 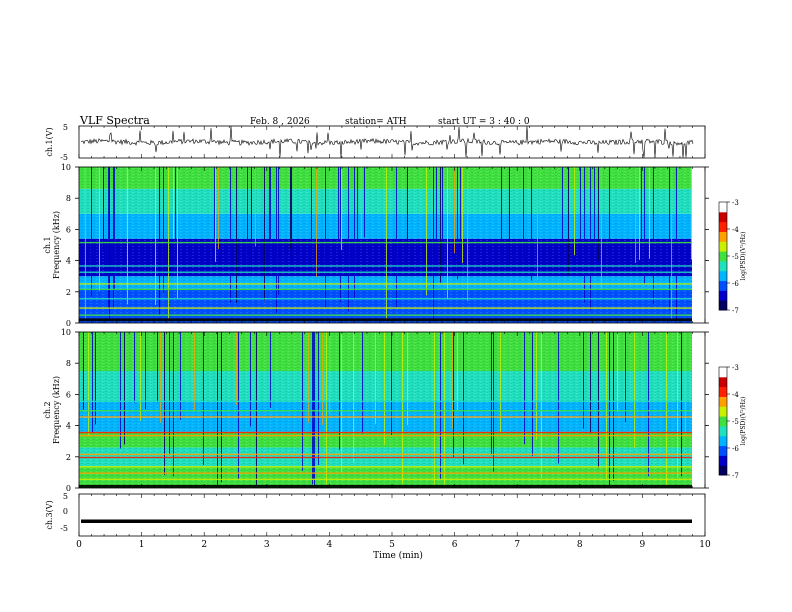 What do you see at coordinates (56, 410) in the screenshot?
I see `ch2-spectrogram-ylabel: Frequency (kHz)` at bounding box center [56, 410].